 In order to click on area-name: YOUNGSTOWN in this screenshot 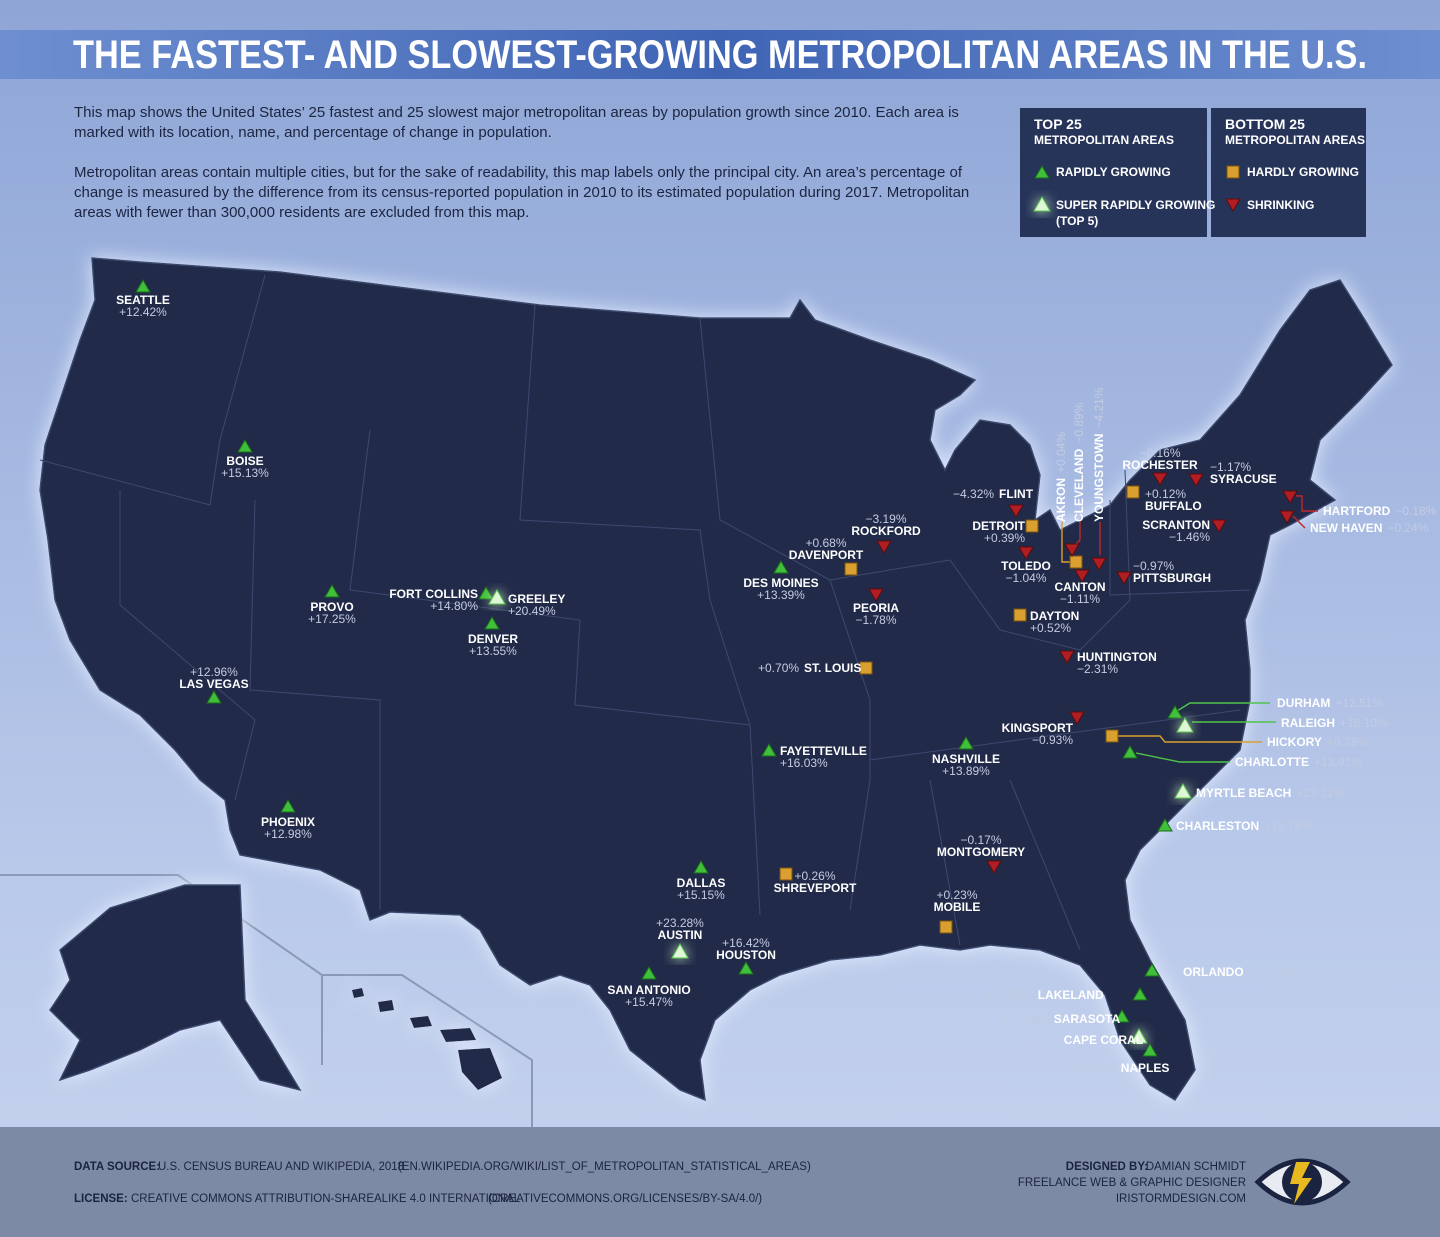, I will do `click(1099, 478)`.